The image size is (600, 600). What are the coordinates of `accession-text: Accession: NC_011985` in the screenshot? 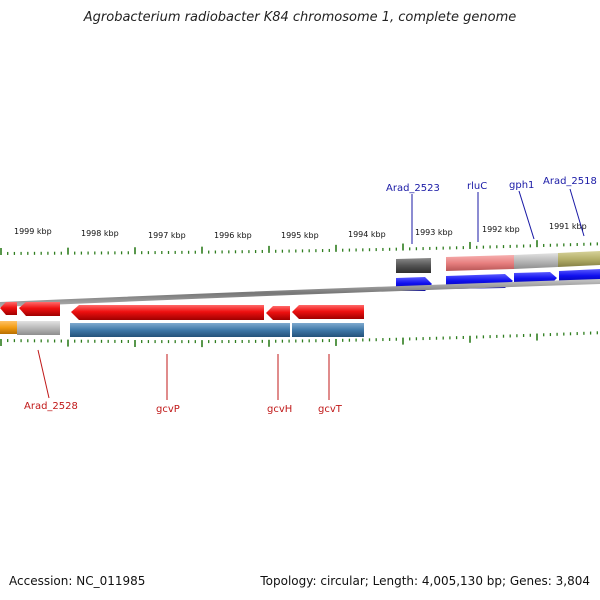 It's located at (77, 581).